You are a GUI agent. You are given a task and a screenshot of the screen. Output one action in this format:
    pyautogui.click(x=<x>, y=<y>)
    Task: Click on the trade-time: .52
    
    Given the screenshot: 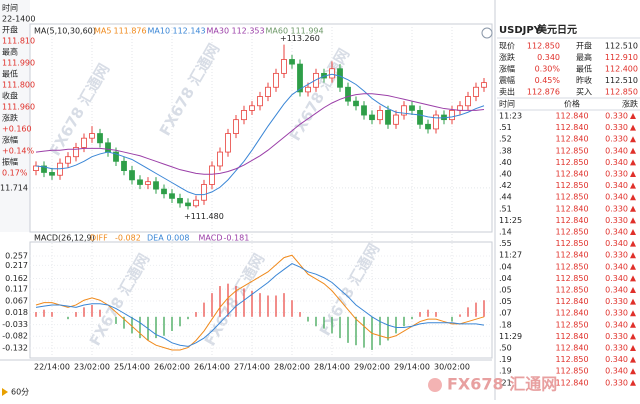 What is the action you would take?
    pyautogui.click(x=505, y=139)
    